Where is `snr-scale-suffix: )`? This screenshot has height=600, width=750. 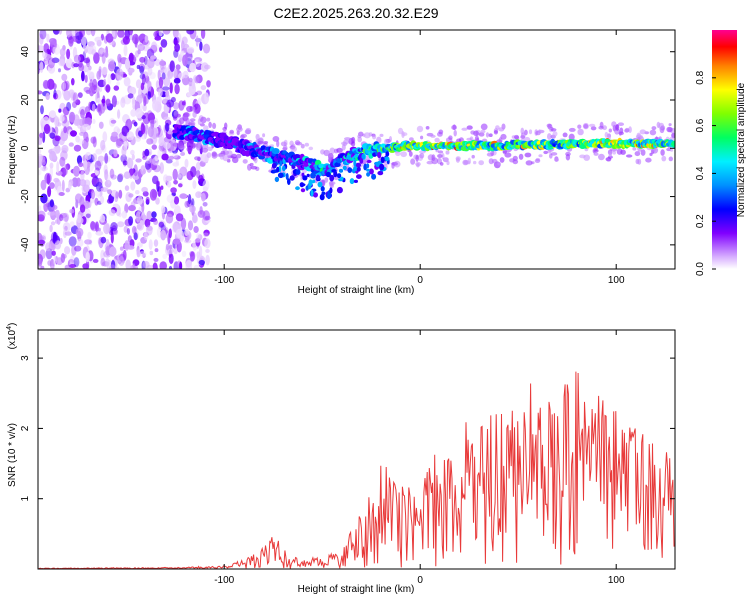
snr-scale-suffix: ) is located at coordinates (12, 324).